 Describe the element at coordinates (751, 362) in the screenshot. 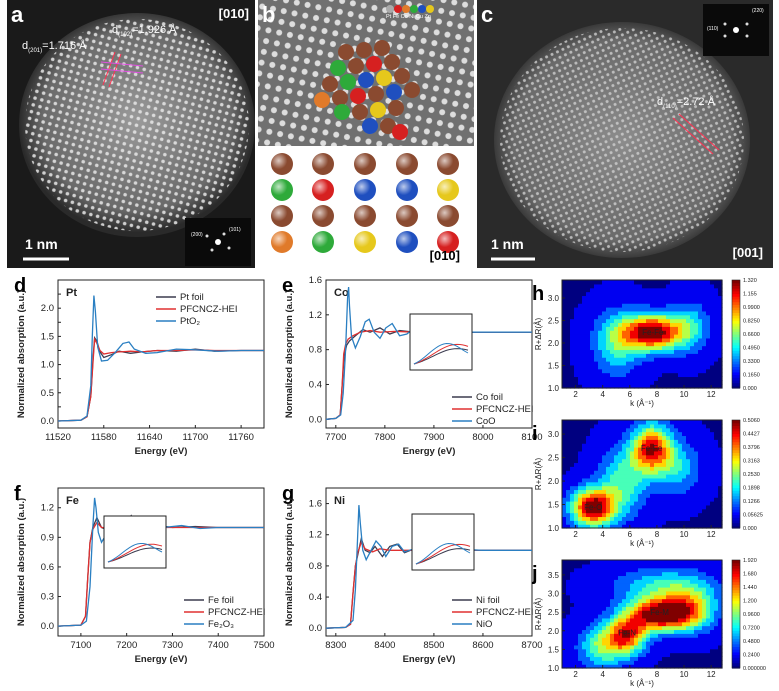

I see `chart-h-colorbar-label: 0.3300` at that location.